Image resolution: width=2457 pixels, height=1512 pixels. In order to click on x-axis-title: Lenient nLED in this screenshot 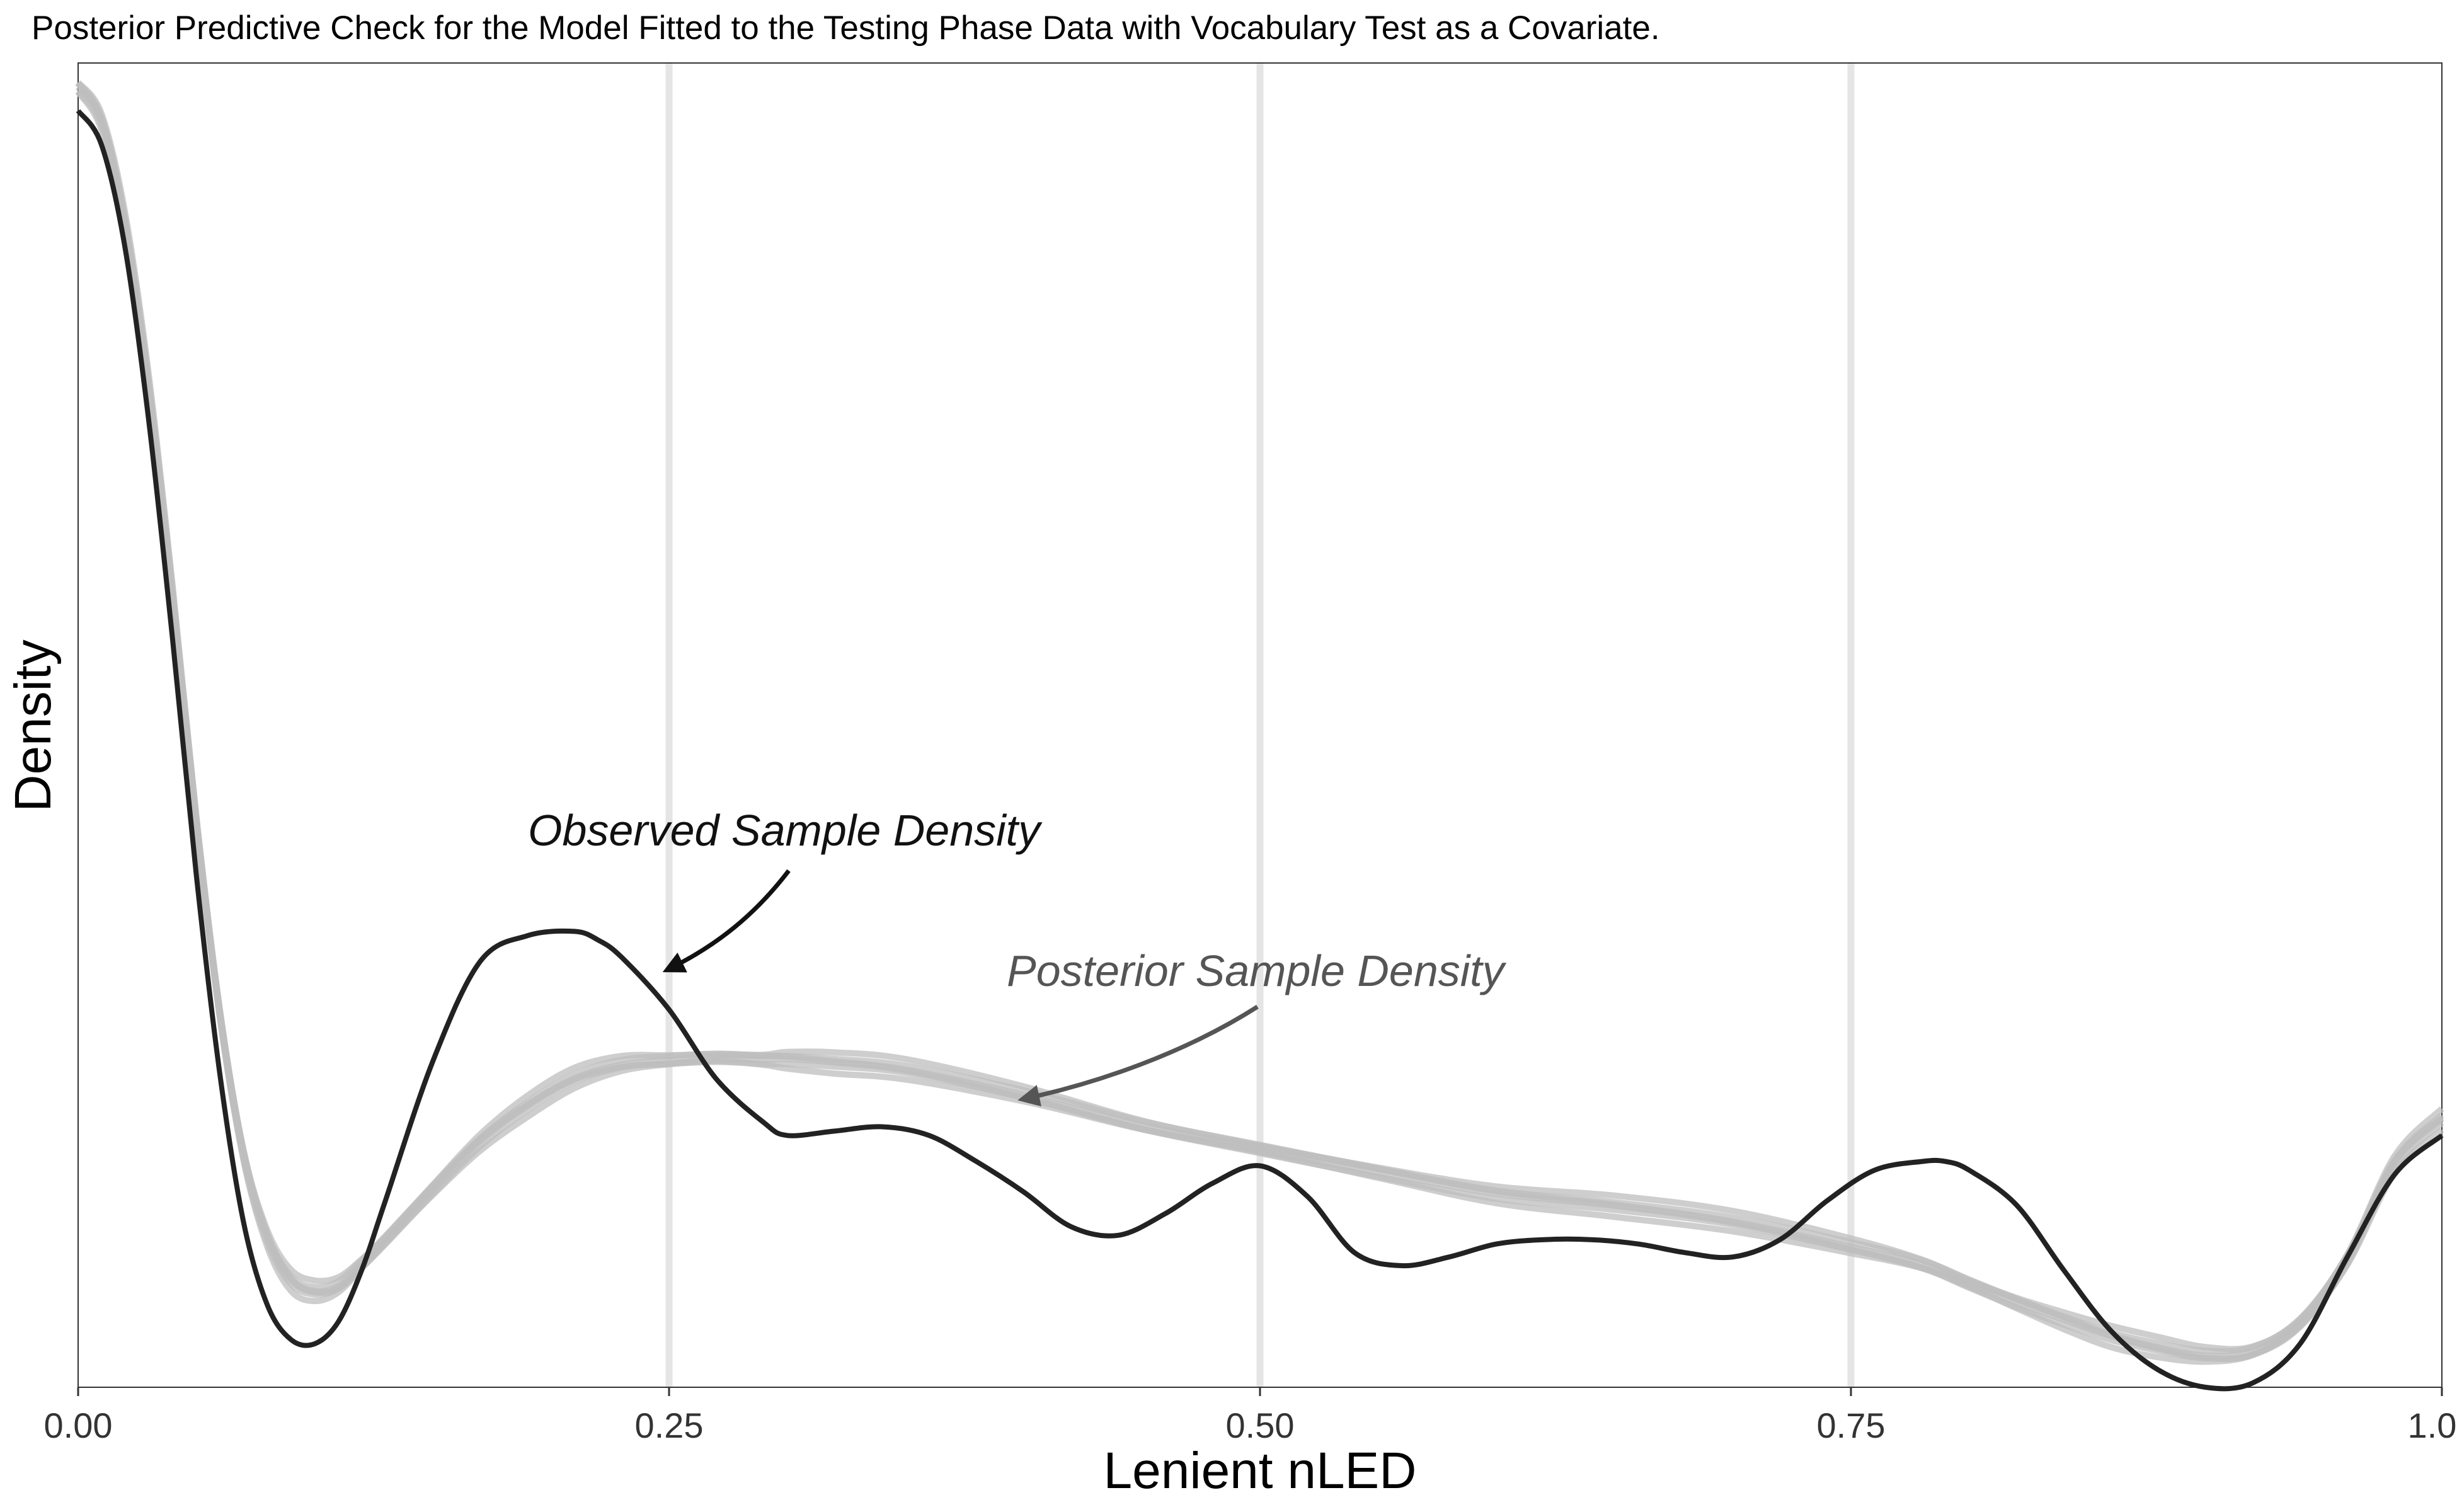, I will do `click(1260, 1470)`.